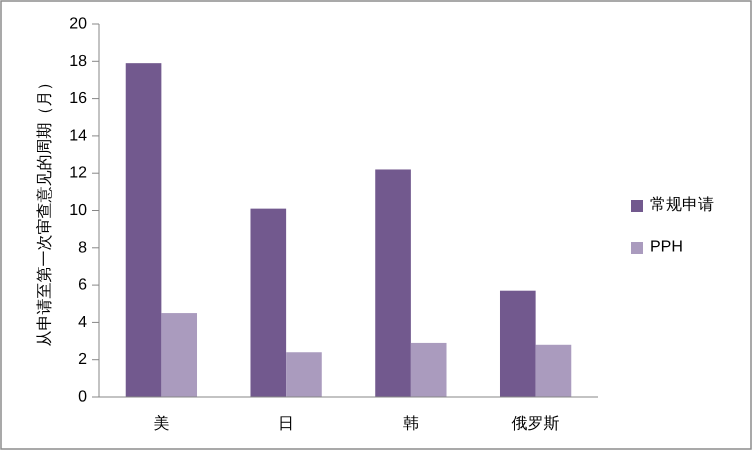 This screenshot has width=753, height=451. What do you see at coordinates (83, 359) in the screenshot?
I see `y-tick-label: 2` at bounding box center [83, 359].